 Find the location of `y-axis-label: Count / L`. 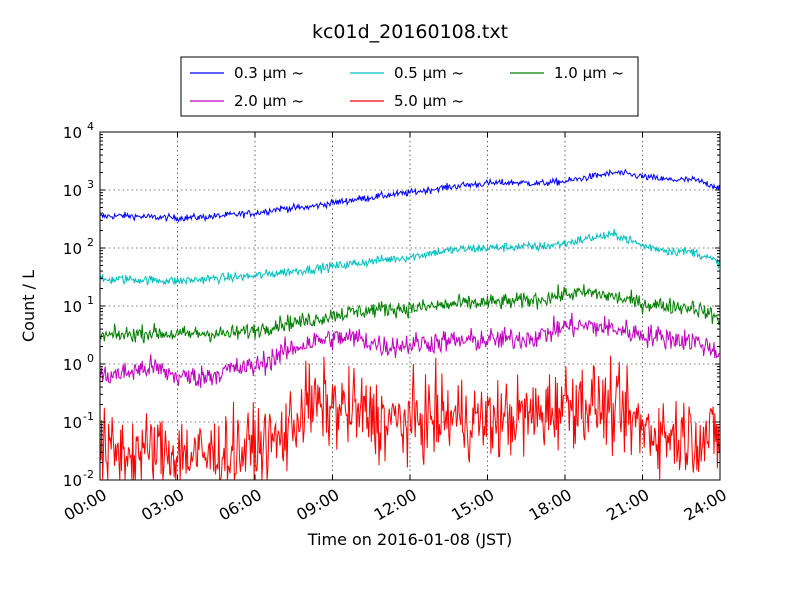

y-axis-label: Count / L is located at coordinates (28, 306).